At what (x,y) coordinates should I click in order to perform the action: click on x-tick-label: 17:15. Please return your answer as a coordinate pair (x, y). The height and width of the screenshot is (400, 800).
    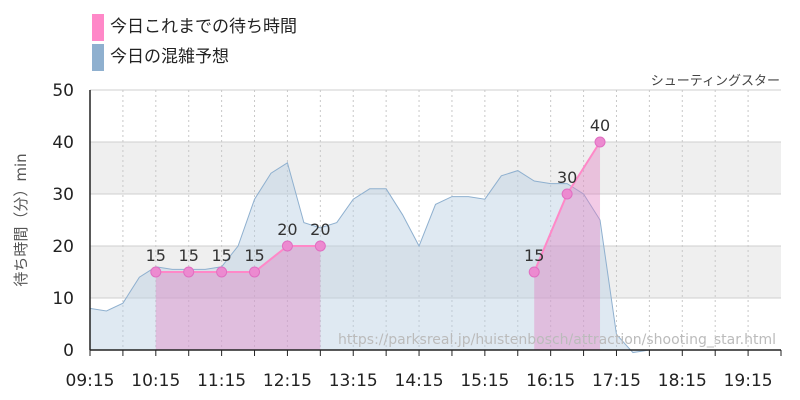
    Looking at the image, I should click on (616, 381).